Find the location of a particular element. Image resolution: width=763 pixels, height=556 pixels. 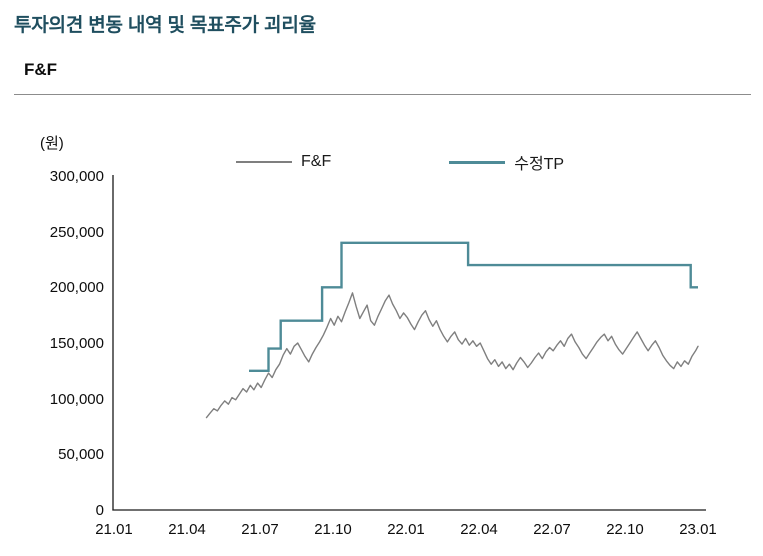

x-tick-label: 23.01 is located at coordinates (698, 529).